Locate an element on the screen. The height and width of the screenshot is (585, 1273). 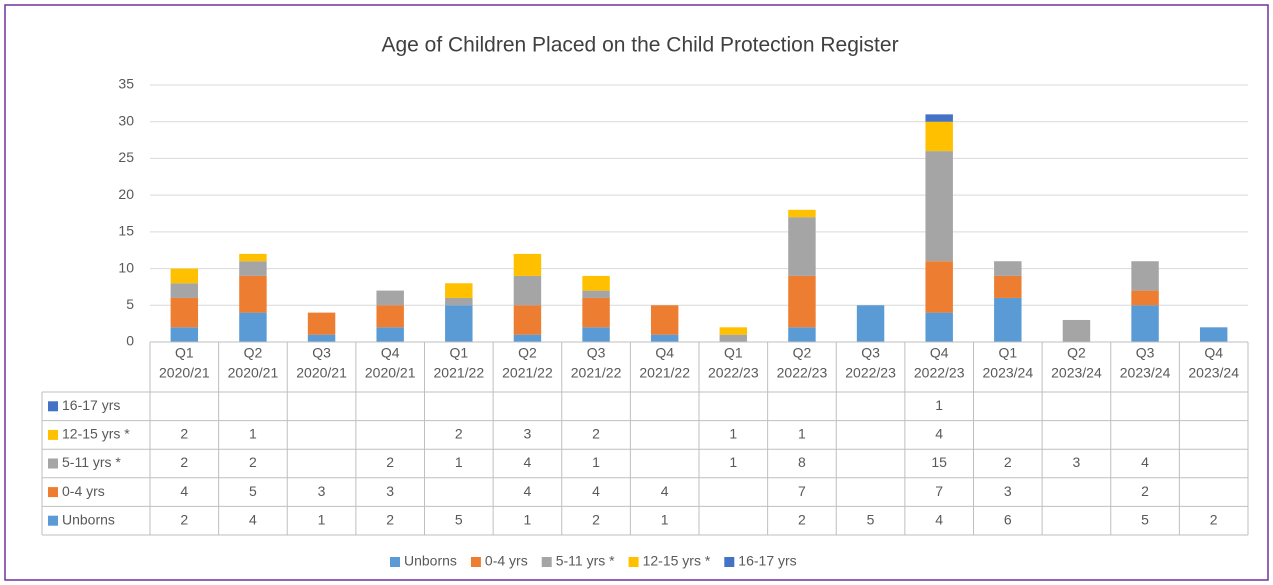
table-row-label: 5-11 yrs * is located at coordinates (91, 462).